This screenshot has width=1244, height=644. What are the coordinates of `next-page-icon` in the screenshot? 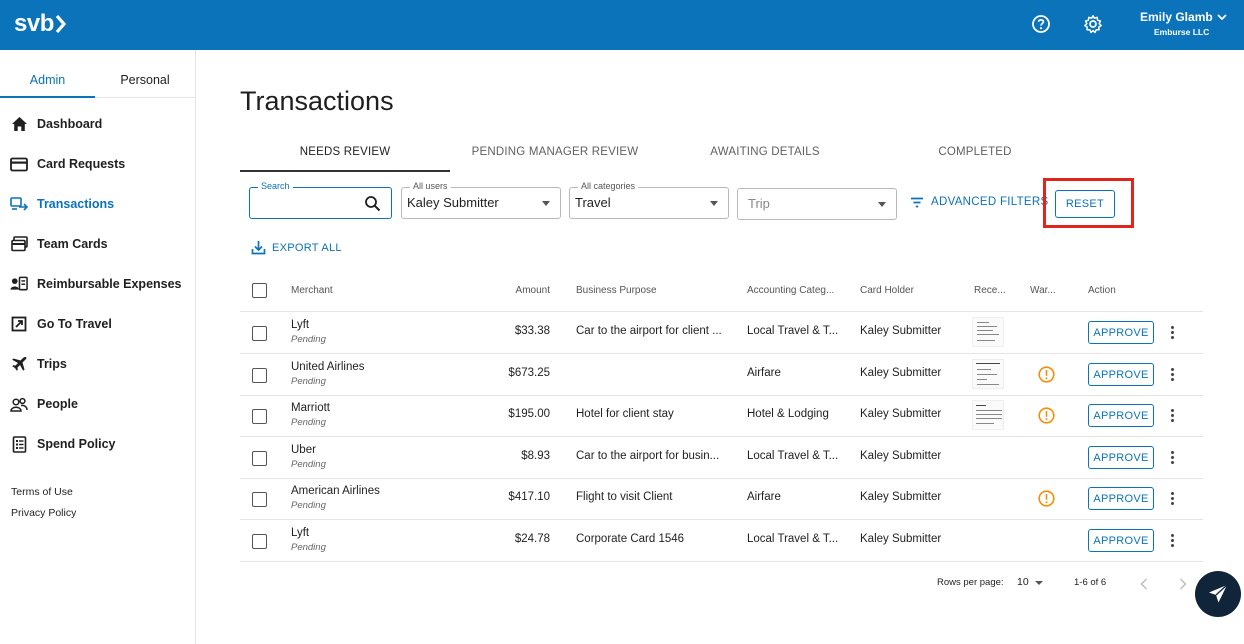 It's located at (1183, 586).